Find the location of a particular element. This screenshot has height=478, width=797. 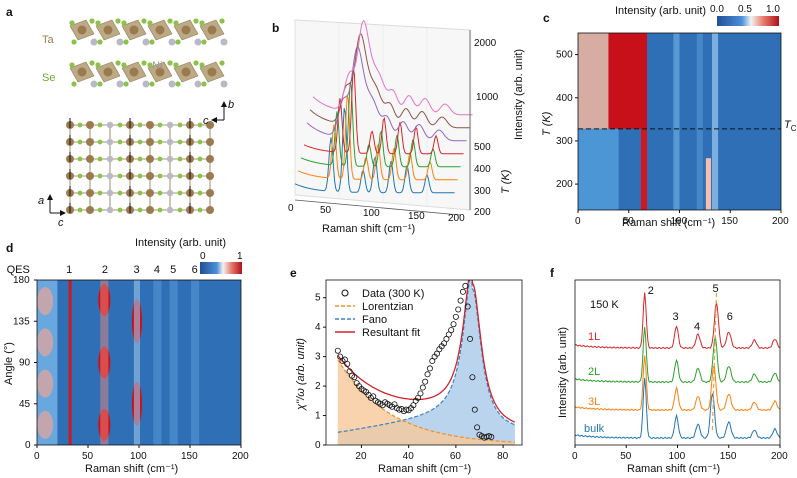

d-mode-label-6: 6 is located at coordinates (195, 270).